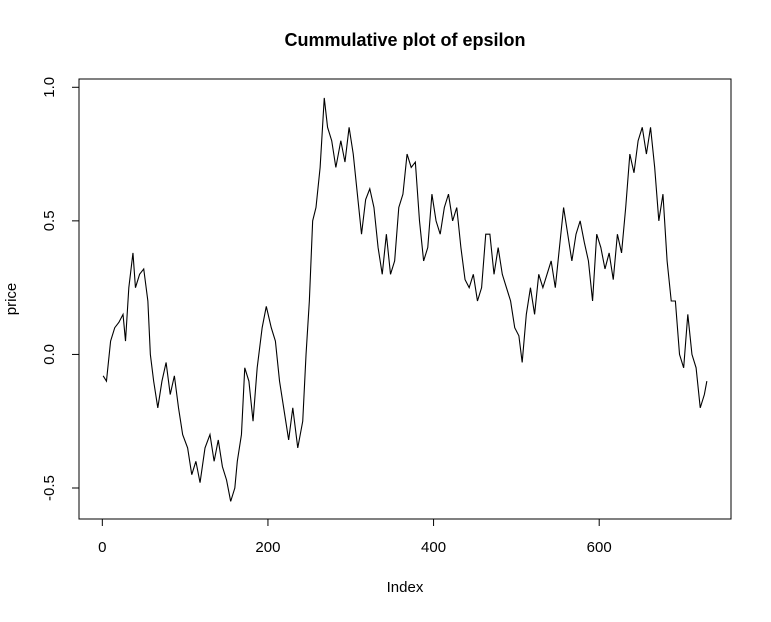 Image resolution: width=771 pixels, height=622 pixels. I want to click on x-tick-label: 200, so click(267, 547).